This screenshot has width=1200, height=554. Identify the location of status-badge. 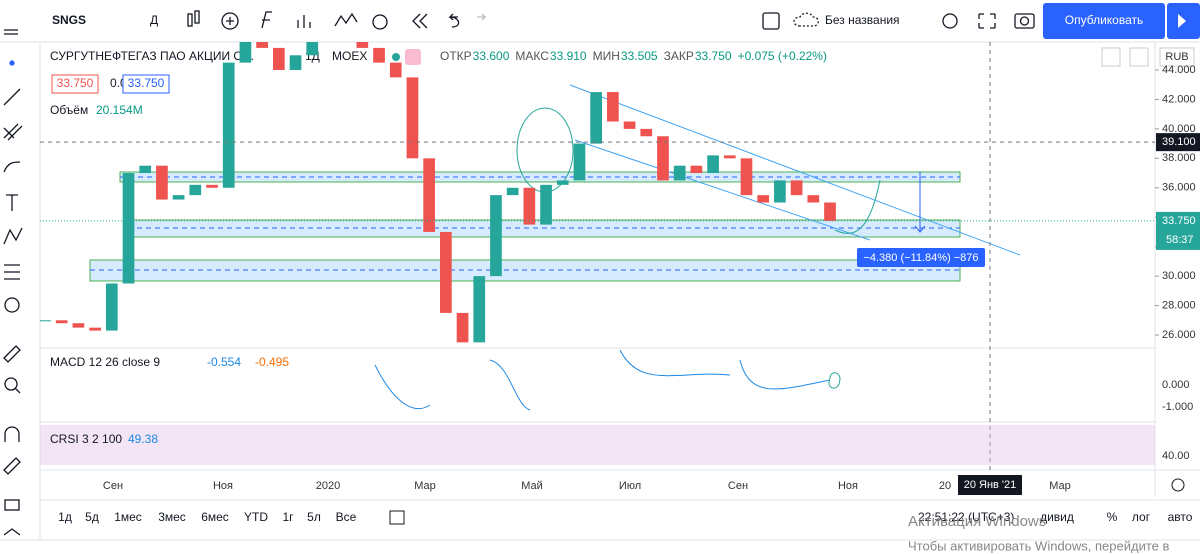
(413, 57).